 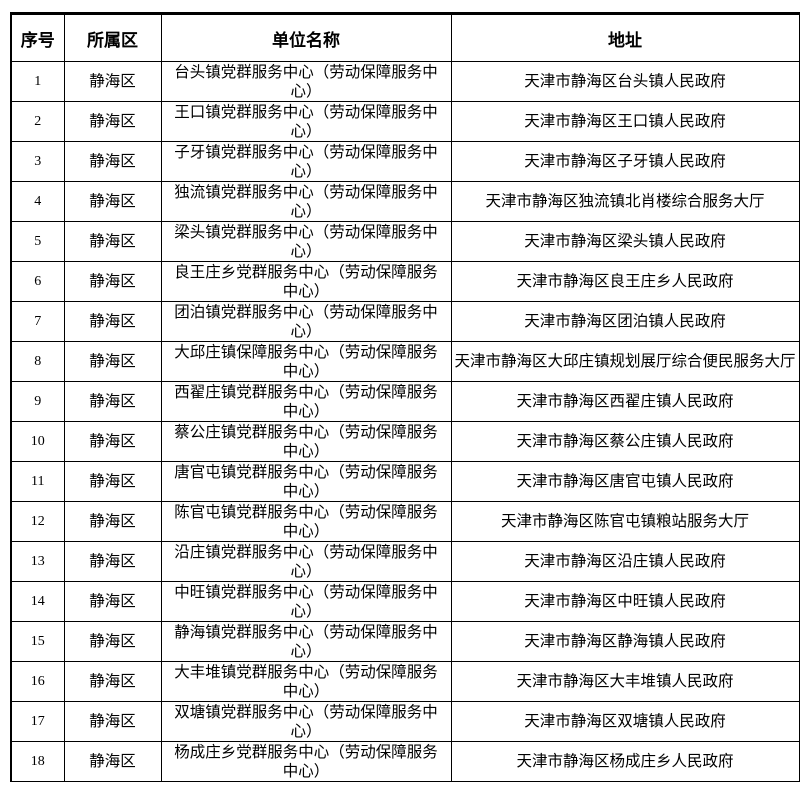 I want to click on cell-name: 沿庄镇党群服务中心（劳动保障服务中心）, so click(x=306, y=561).